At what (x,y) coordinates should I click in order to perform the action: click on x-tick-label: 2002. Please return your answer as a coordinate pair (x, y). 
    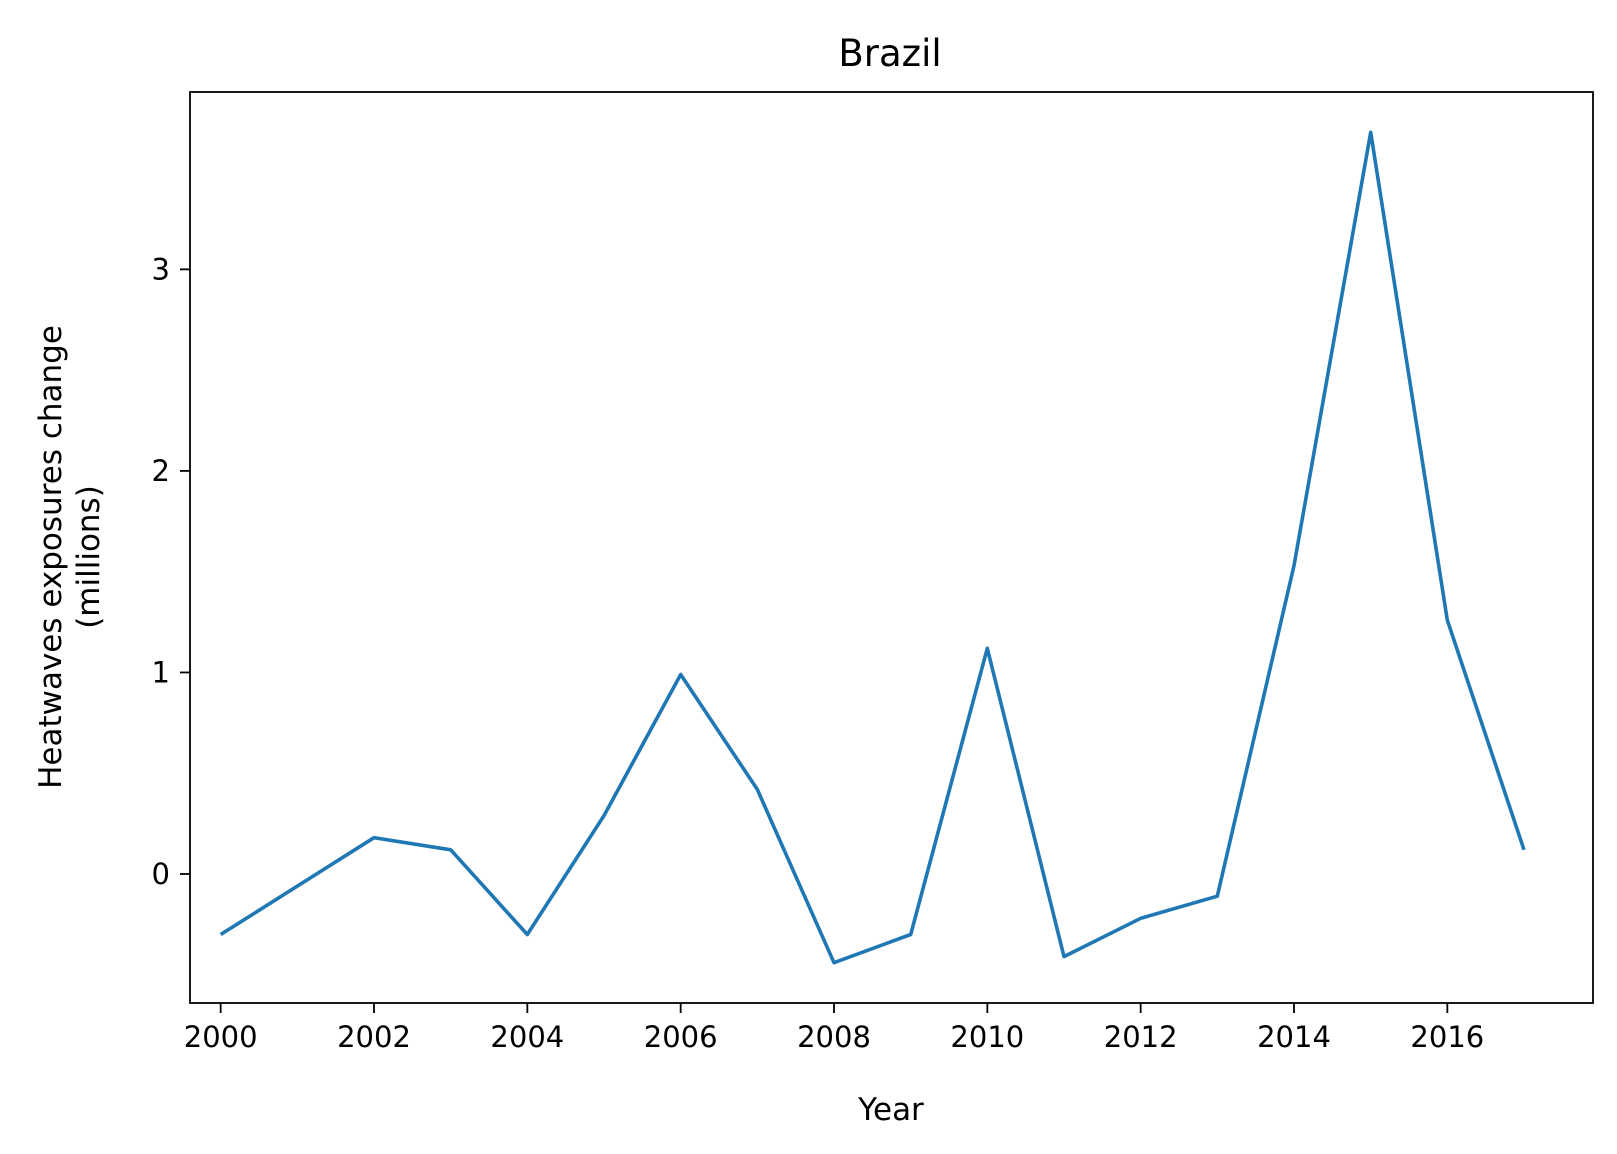
    Looking at the image, I should click on (374, 1037).